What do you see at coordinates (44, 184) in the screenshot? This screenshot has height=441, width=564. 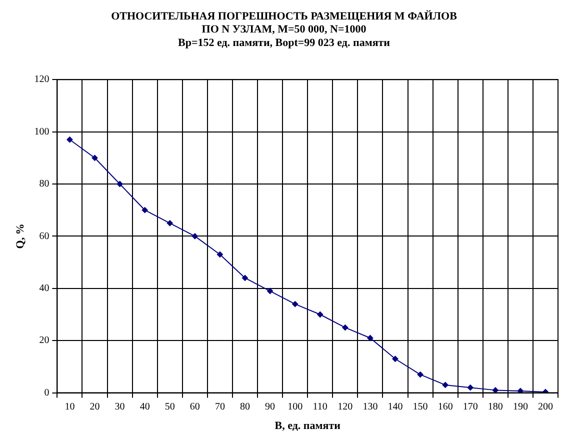 I see `y-tick-label: 80` at bounding box center [44, 184].